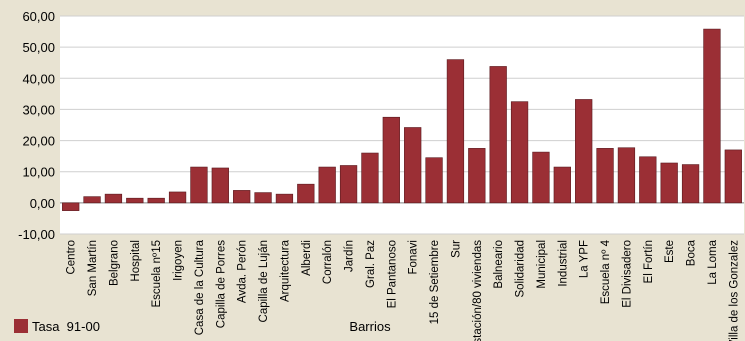 This screenshot has width=745, height=341. What do you see at coordinates (36, 234) in the screenshot?
I see `y-tick-label: -10,00` at bounding box center [36, 234].